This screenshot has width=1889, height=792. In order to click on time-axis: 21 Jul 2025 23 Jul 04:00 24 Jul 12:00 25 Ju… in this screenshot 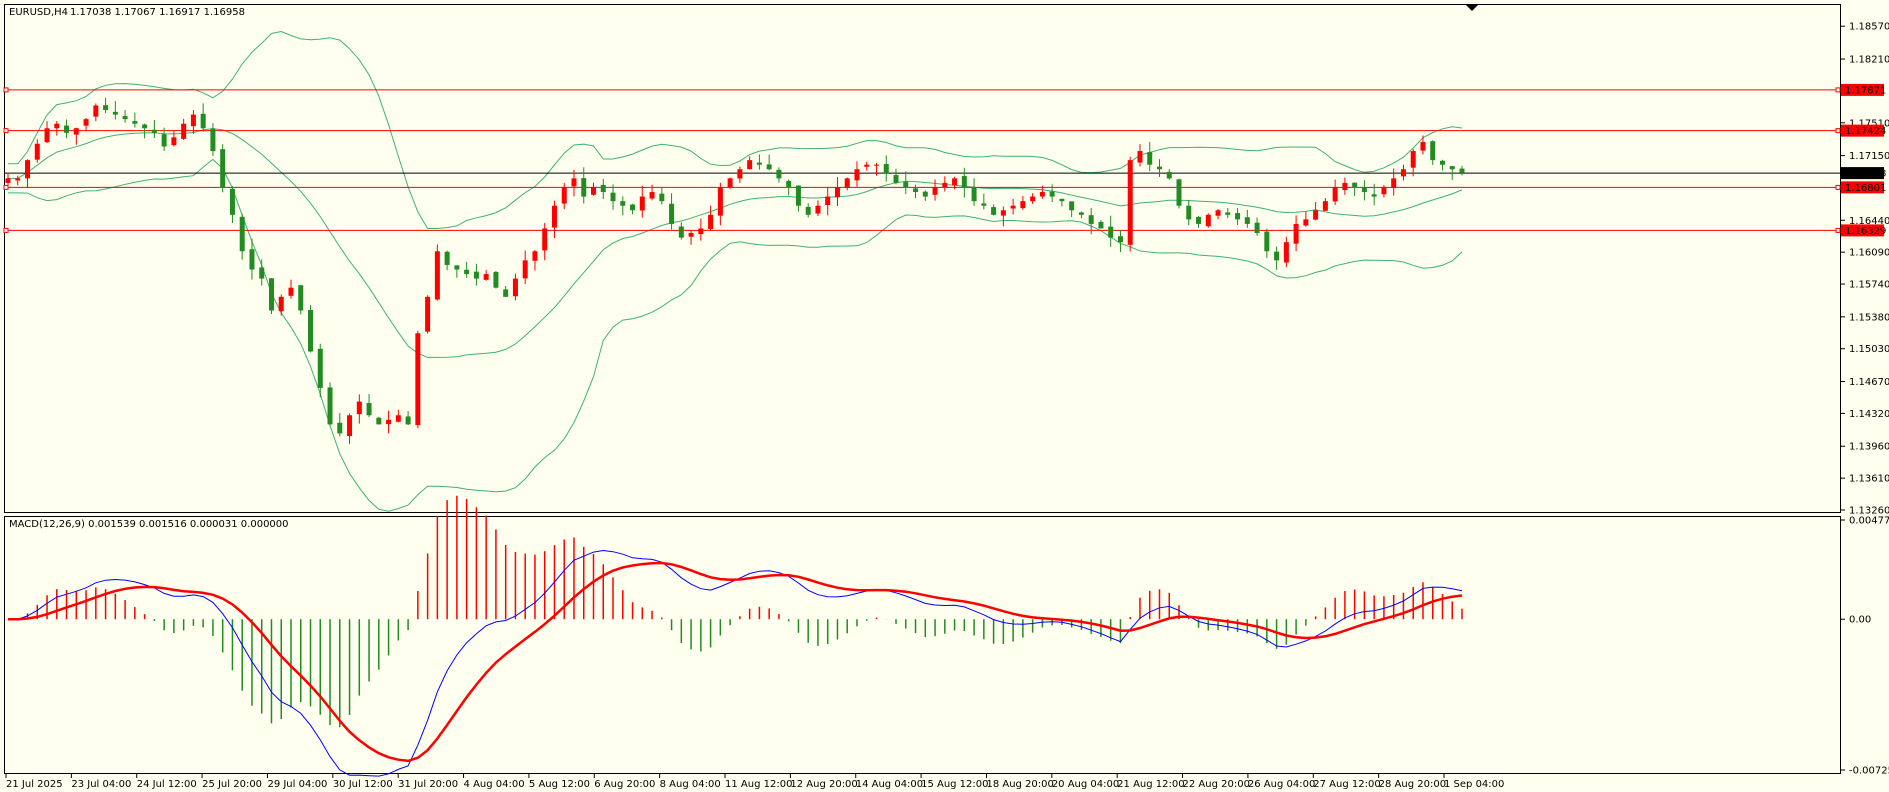, I will do `click(754, 781)`.